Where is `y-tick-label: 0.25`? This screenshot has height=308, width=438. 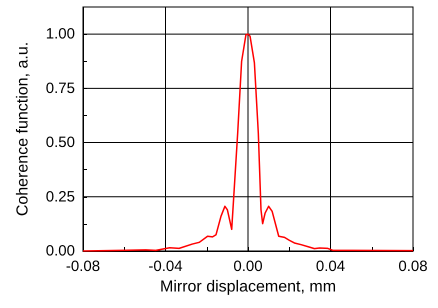
y-tick-label: 0.25 is located at coordinates (60, 197).